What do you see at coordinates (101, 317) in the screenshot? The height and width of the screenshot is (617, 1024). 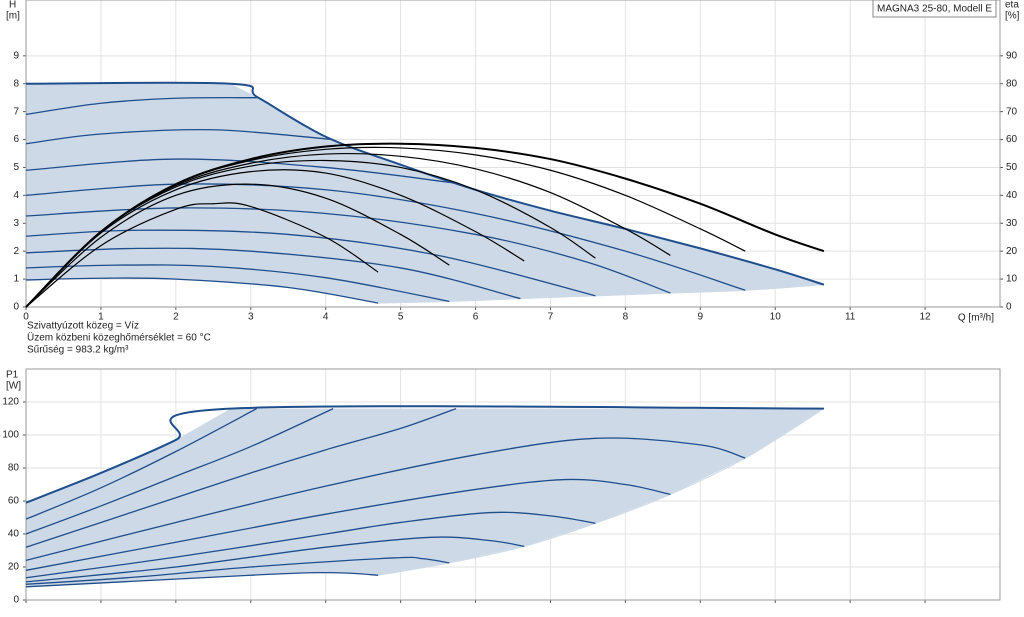 I see `x-tick-label: 1` at bounding box center [101, 317].